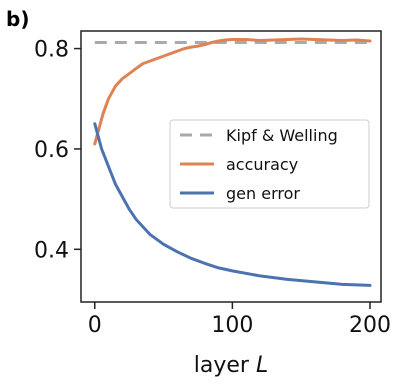  I want to click on x-axis: 0 100 200, so click(239, 320).